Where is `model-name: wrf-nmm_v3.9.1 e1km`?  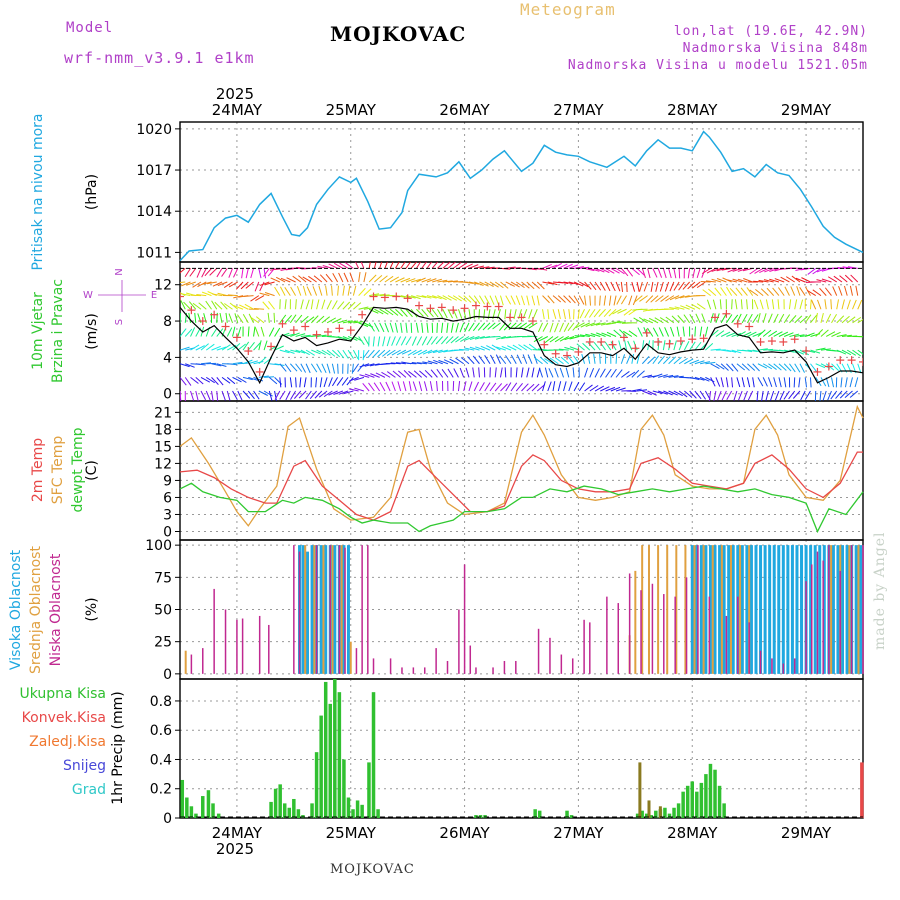
model-name: wrf-nmm_v3.9.1 e1km is located at coordinates (159, 58).